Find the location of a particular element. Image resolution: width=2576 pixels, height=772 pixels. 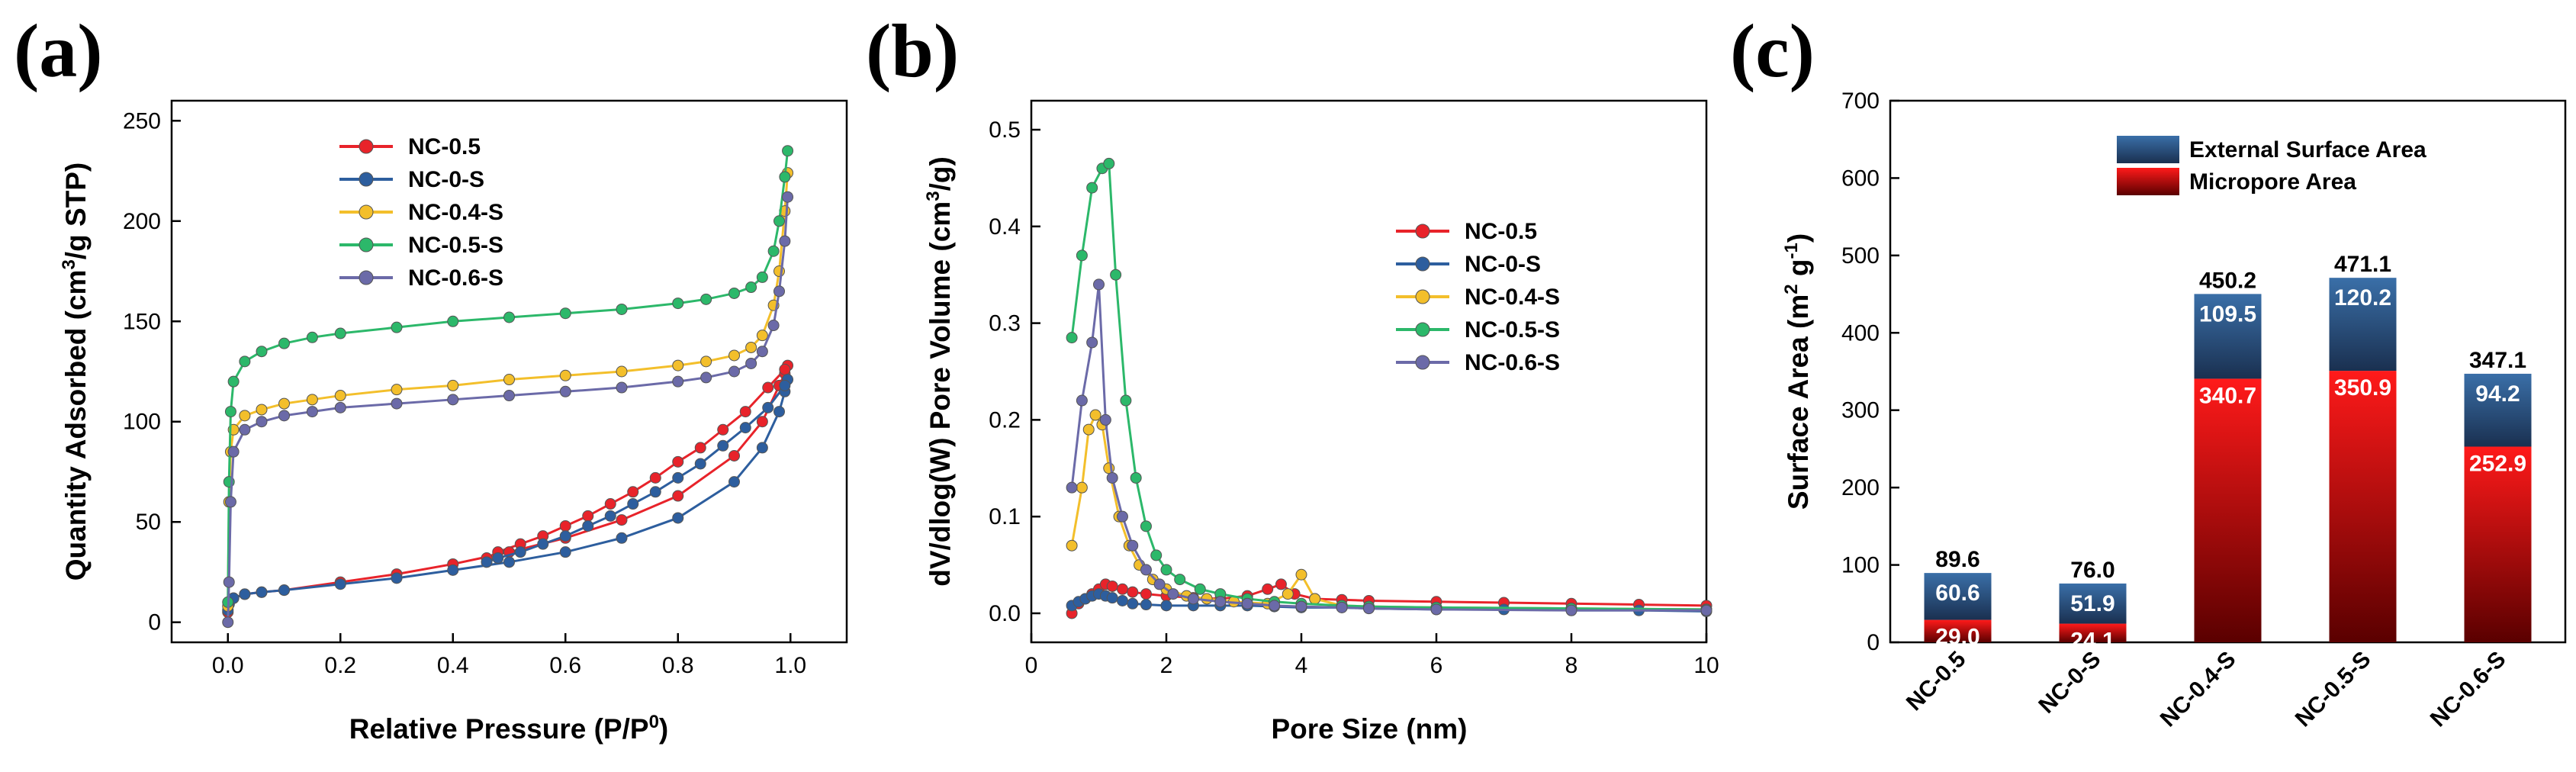

legend-label: NC-0-S is located at coordinates (1503, 264).